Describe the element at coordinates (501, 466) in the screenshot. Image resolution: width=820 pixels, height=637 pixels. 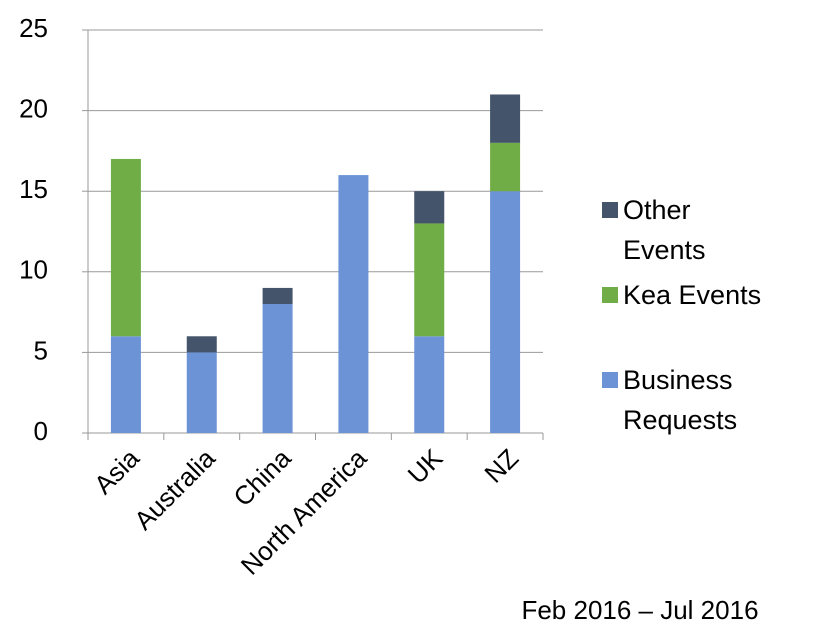
I see `x-tick-label: NZ` at that location.